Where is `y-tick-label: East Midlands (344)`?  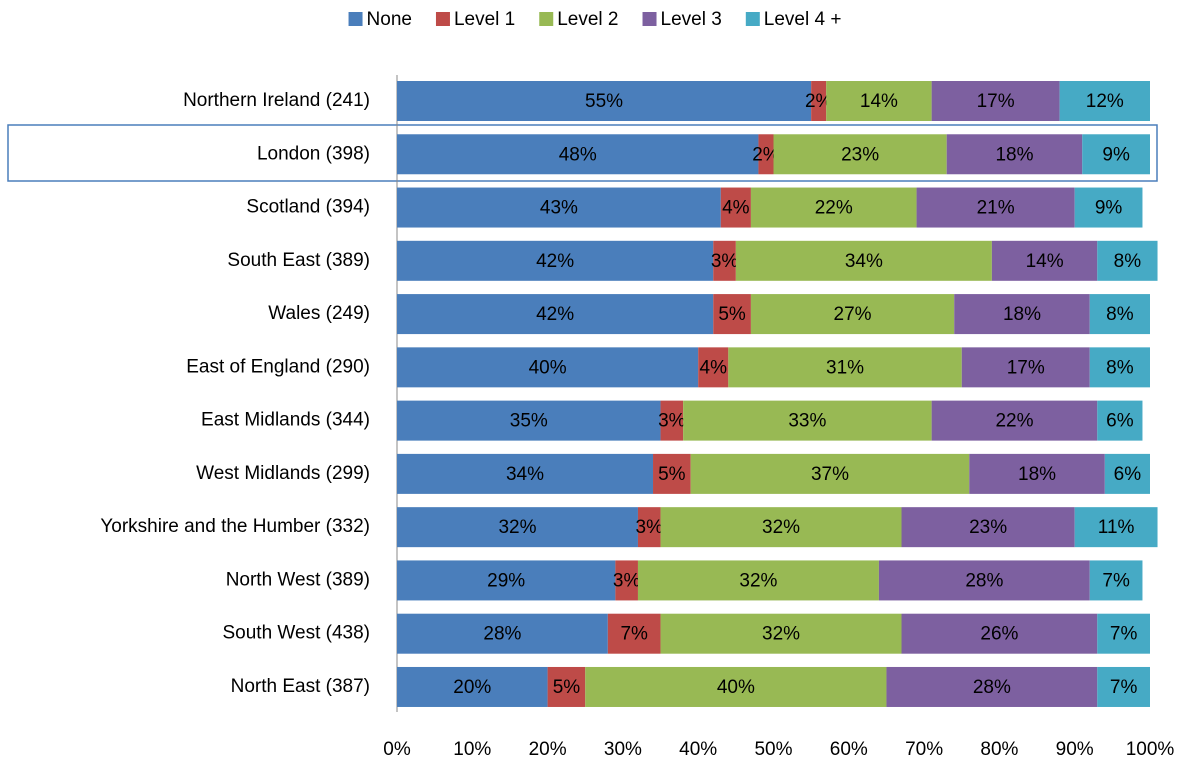
y-tick-label: East Midlands (344) is located at coordinates (285, 420).